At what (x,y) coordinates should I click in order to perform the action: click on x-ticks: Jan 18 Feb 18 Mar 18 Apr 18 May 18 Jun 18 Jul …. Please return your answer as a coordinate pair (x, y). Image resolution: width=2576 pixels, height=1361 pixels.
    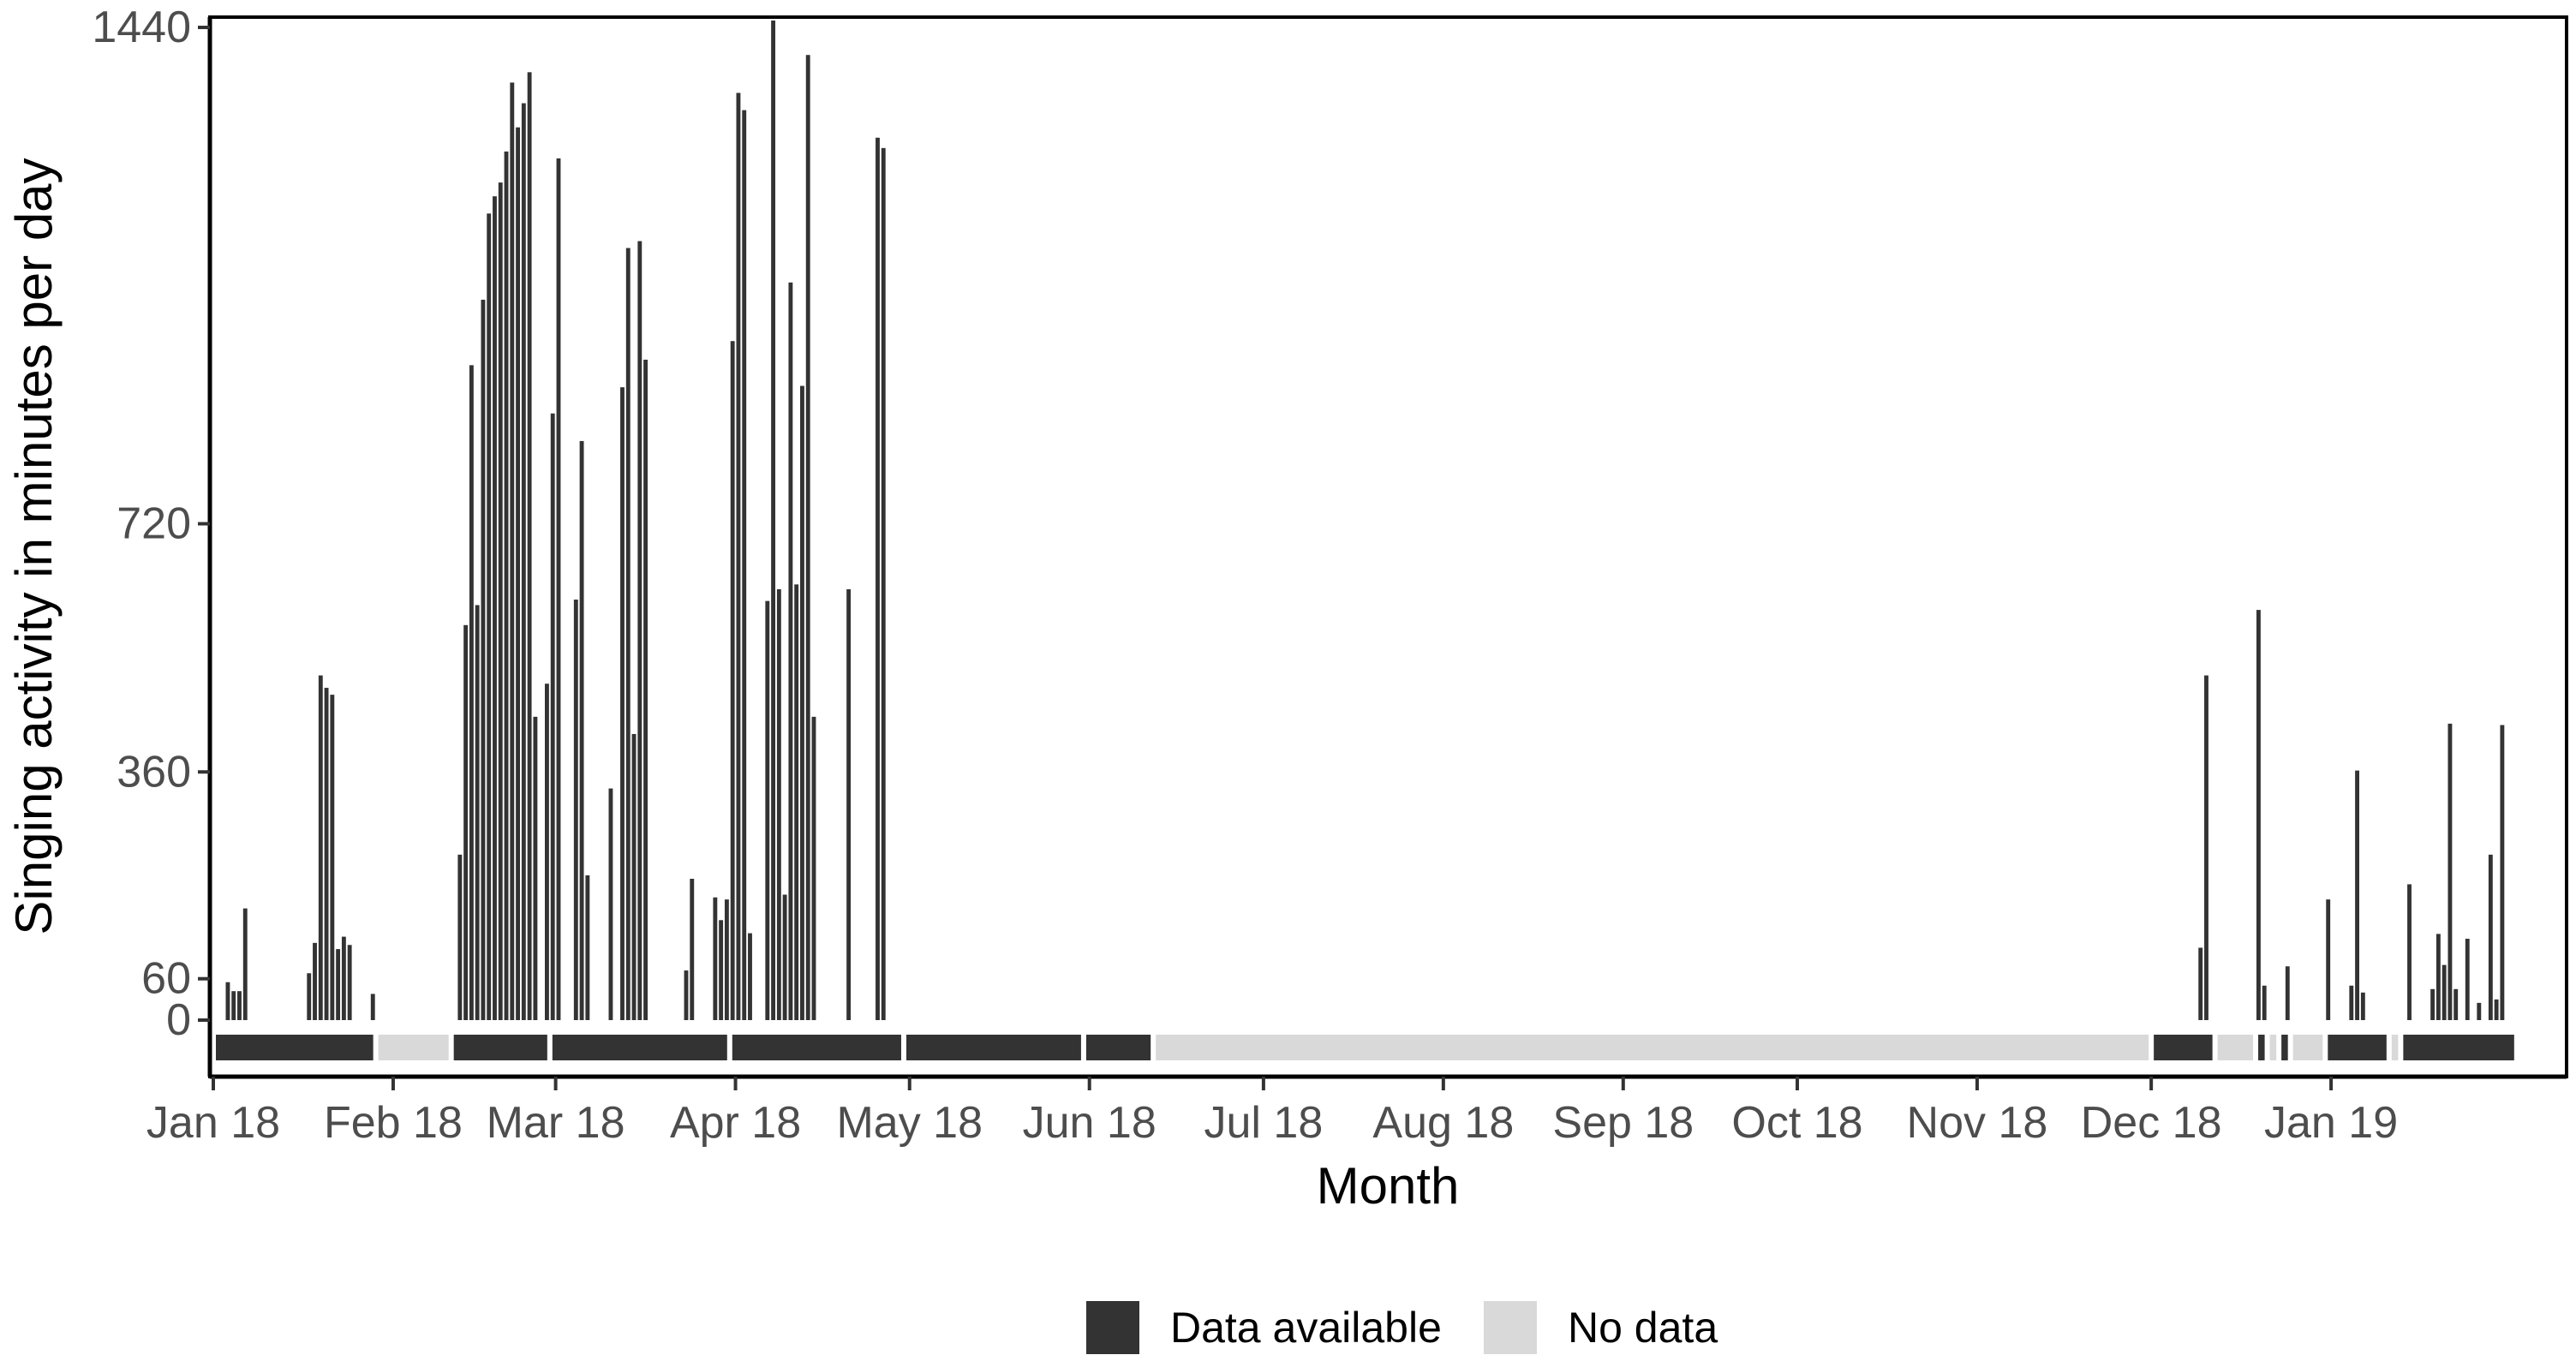
    Looking at the image, I should click on (1272, 1112).